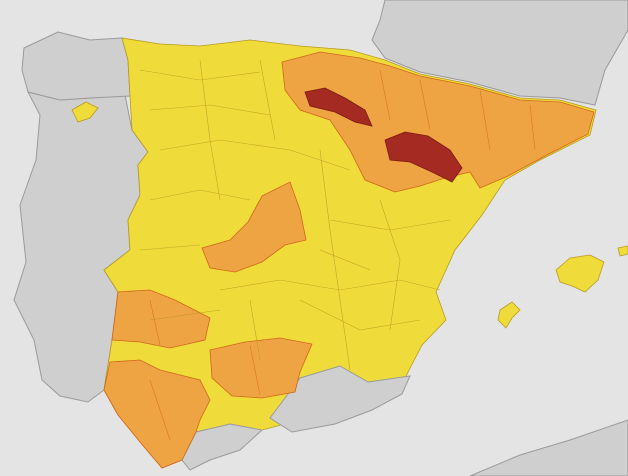 This screenshot has width=628, height=476. I want to click on france, so click(499, 53).